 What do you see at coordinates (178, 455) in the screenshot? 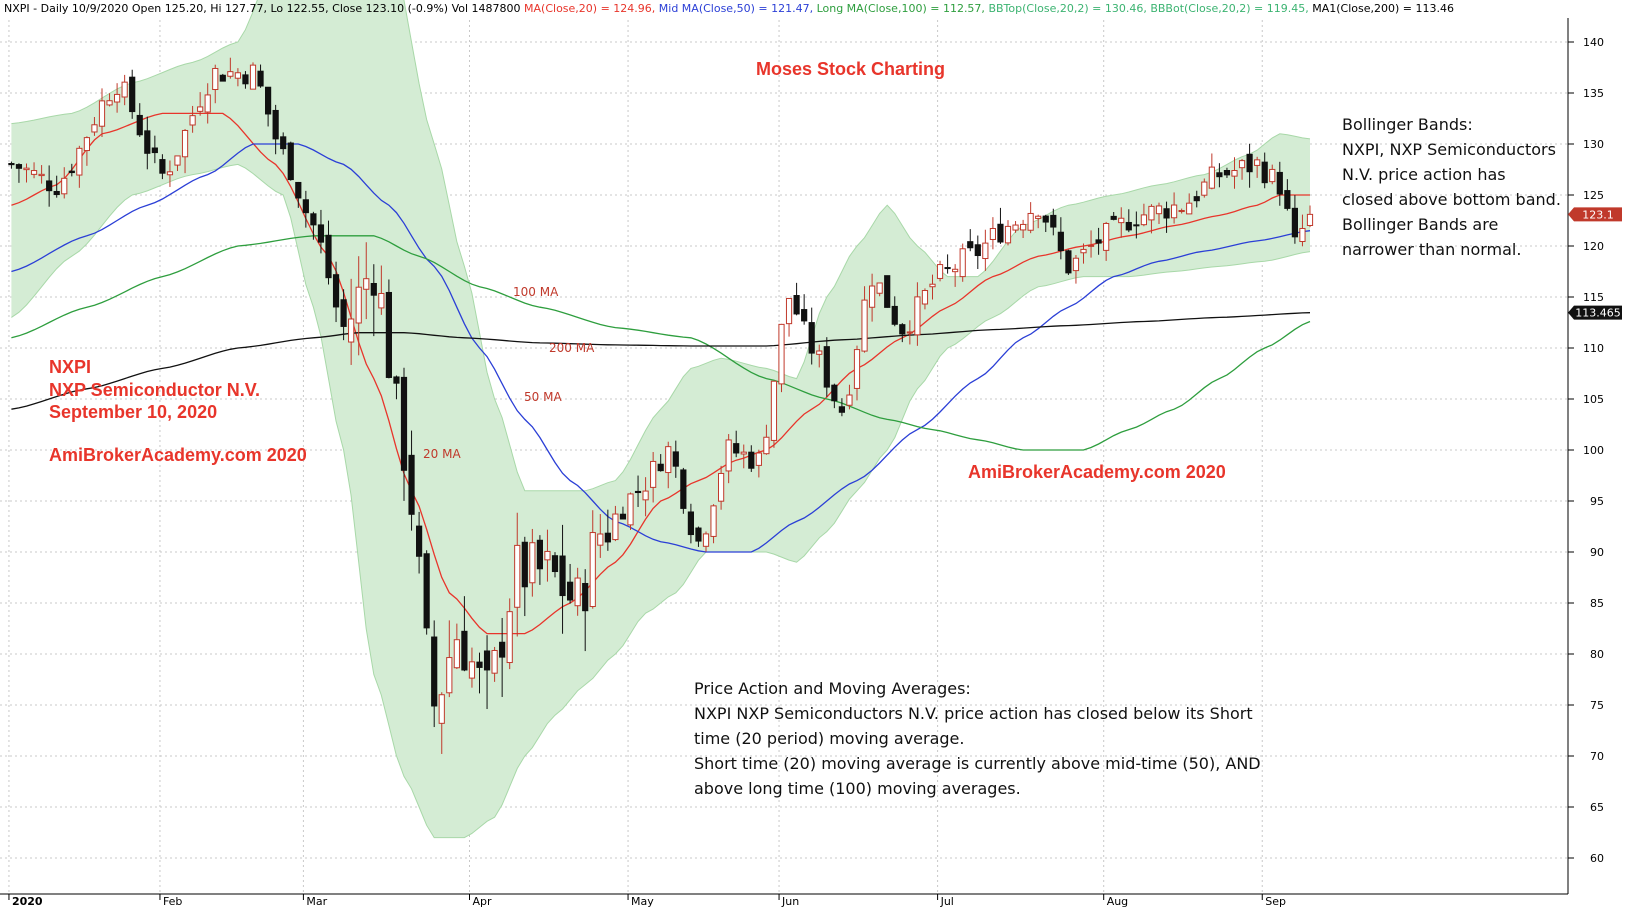
I see `watermark-left: AmiBrokerAcademy.com 2020` at bounding box center [178, 455].